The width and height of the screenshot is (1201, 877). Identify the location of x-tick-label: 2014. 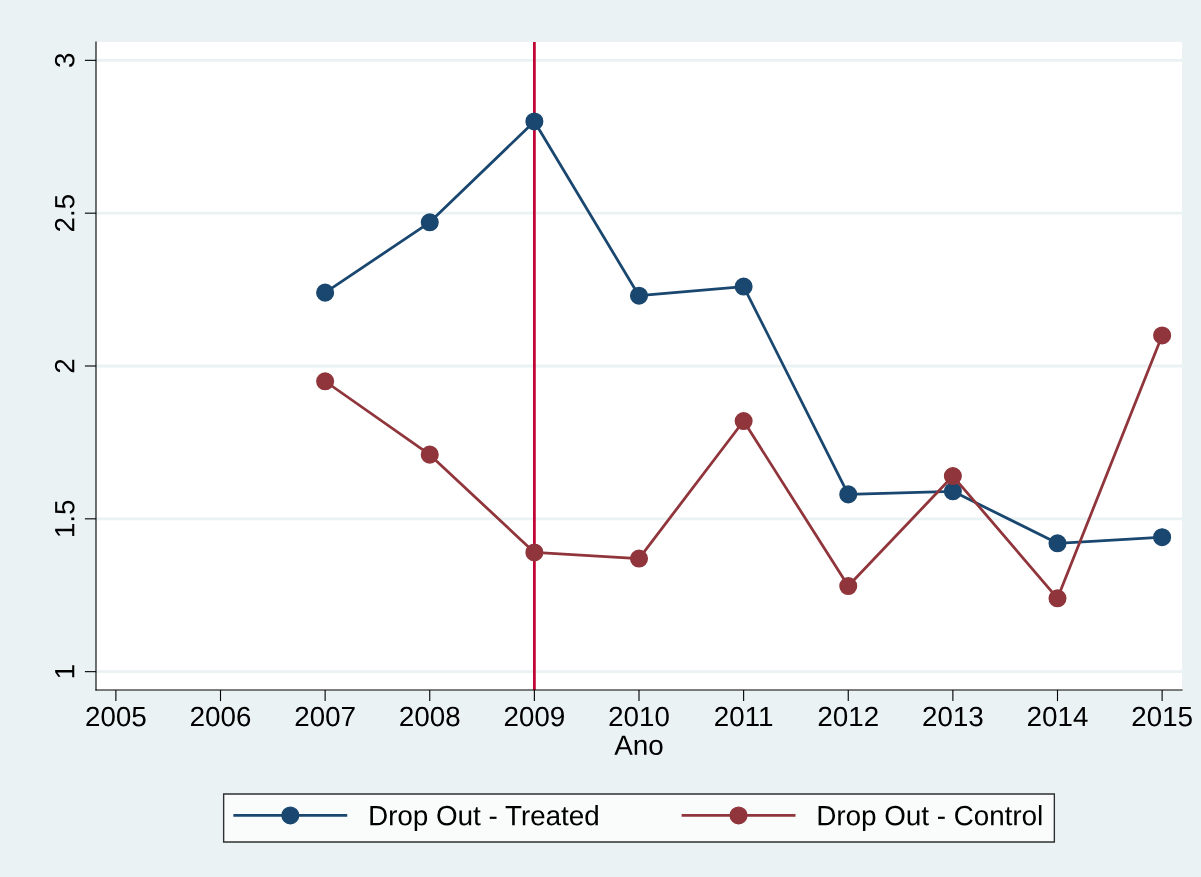
(1058, 716).